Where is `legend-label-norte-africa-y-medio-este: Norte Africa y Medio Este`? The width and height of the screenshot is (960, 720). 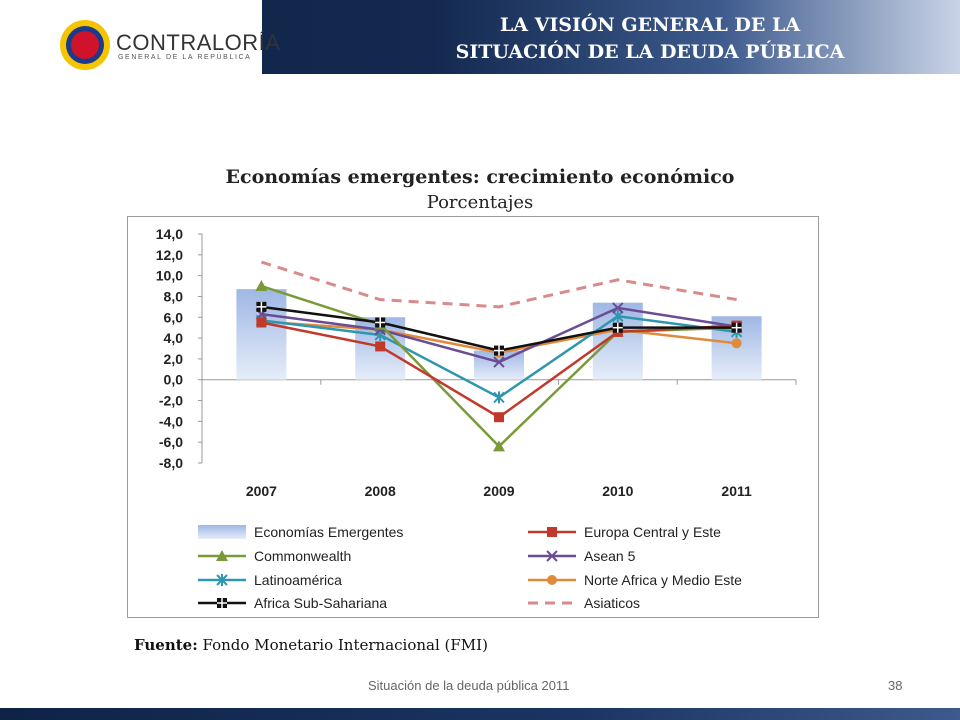 legend-label-norte-africa-y-medio-este: Norte Africa y Medio Este is located at coordinates (663, 580).